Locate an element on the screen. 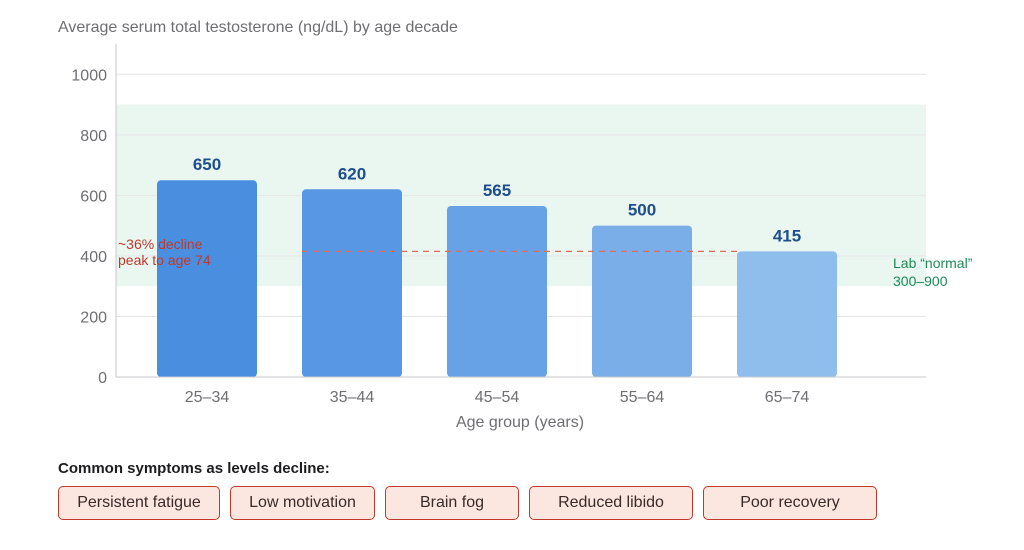 This screenshot has width=1024, height=550. symptom-pill: Reduced libido is located at coordinates (611, 503).